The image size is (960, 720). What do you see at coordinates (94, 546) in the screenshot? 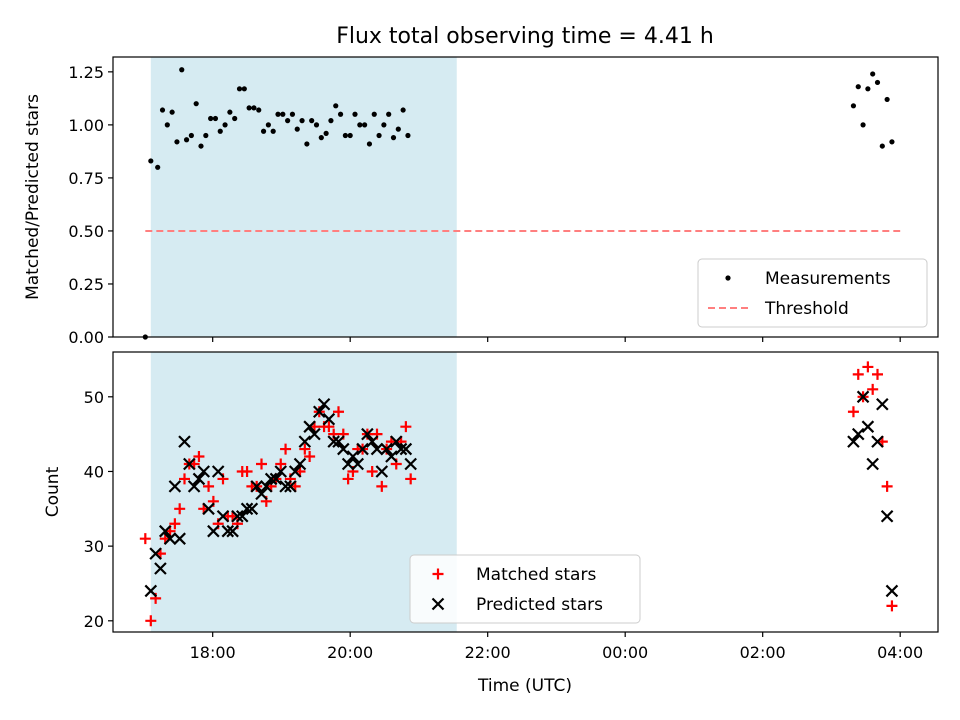
I see `y-tick-label: 30` at bounding box center [94, 546].